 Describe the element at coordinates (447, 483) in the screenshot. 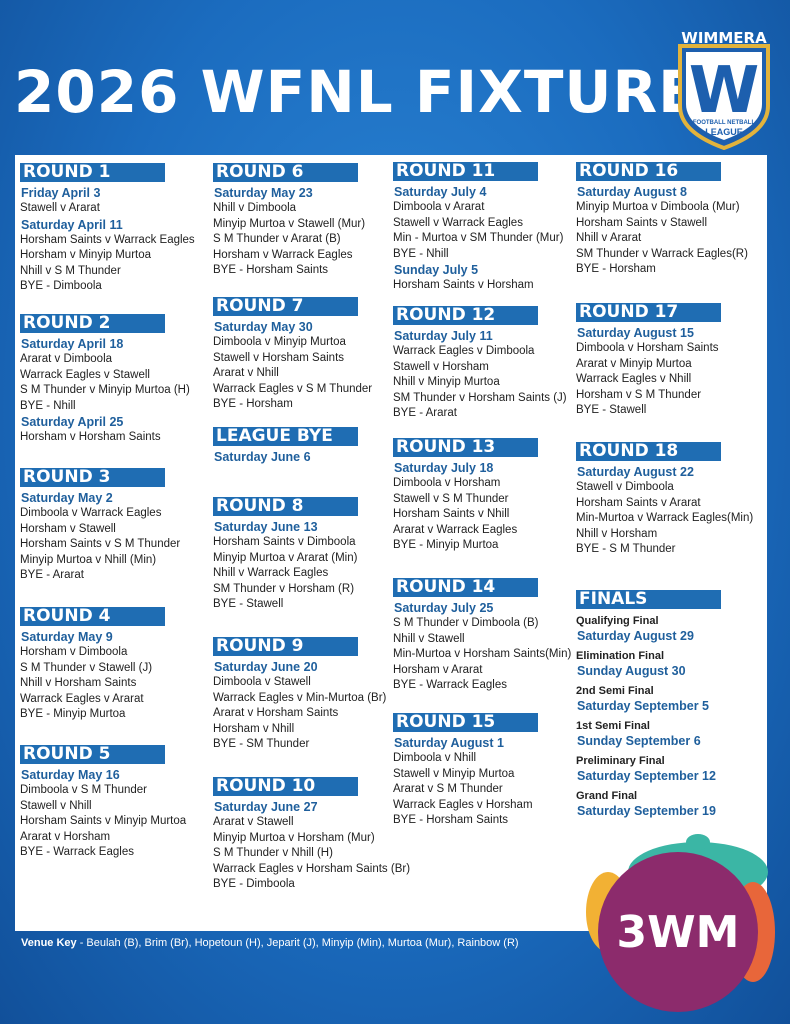

I see `fixture-match: Dimboola v Horsham` at that location.